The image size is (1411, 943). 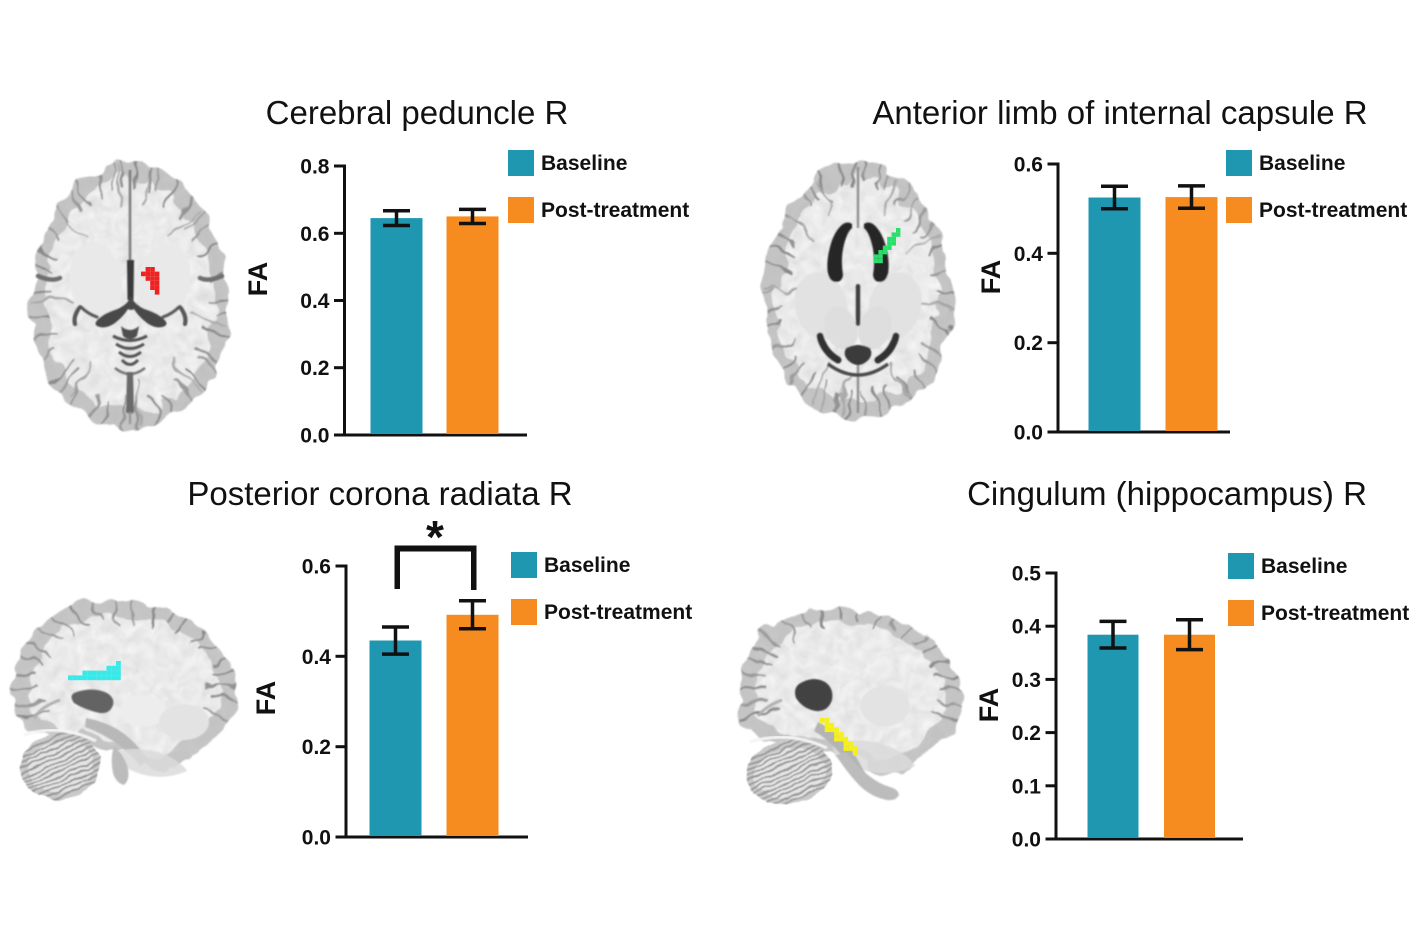 I want to click on svg-text: 0.3, so click(x=1026, y=680).